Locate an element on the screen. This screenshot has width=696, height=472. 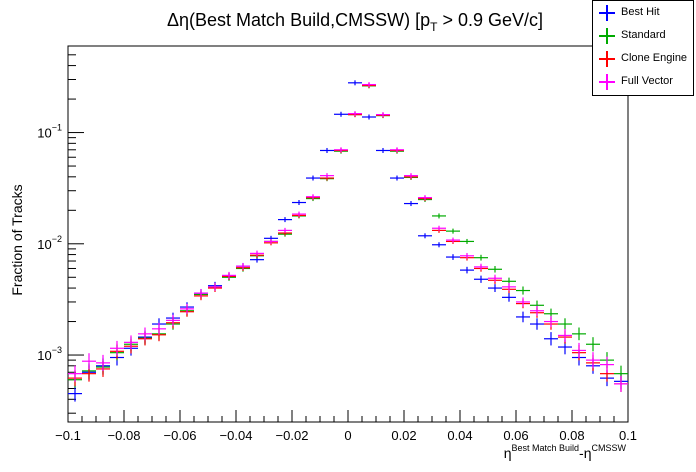
y-tick-label: 10⁻³ is located at coordinates (49, 354).